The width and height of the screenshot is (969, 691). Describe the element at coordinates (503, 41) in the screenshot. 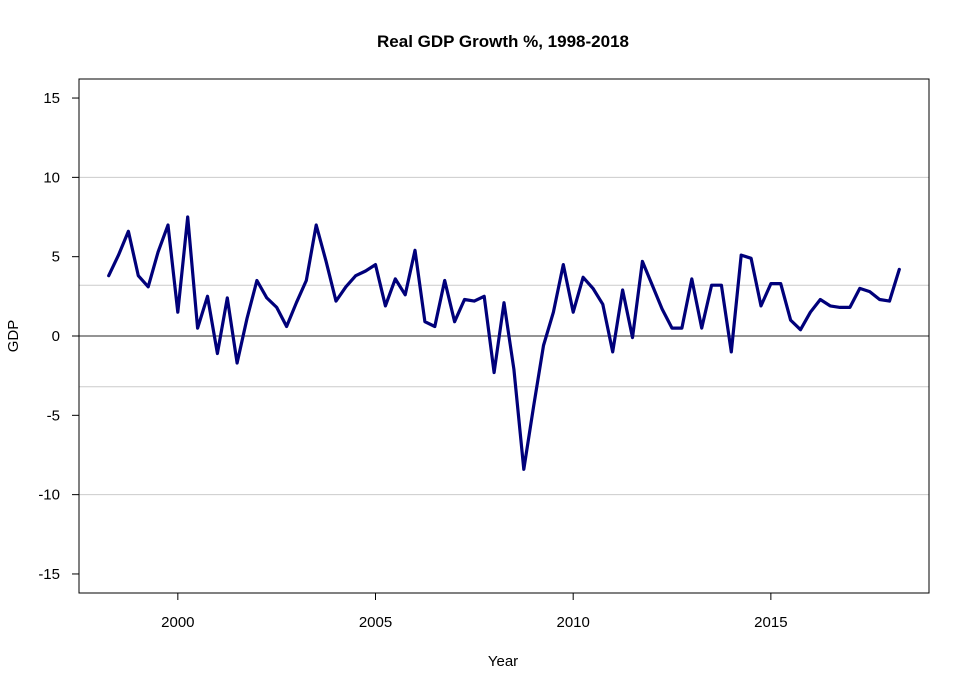

I see `chart-title: Real GDP Growth %, 1998-2018` at that location.